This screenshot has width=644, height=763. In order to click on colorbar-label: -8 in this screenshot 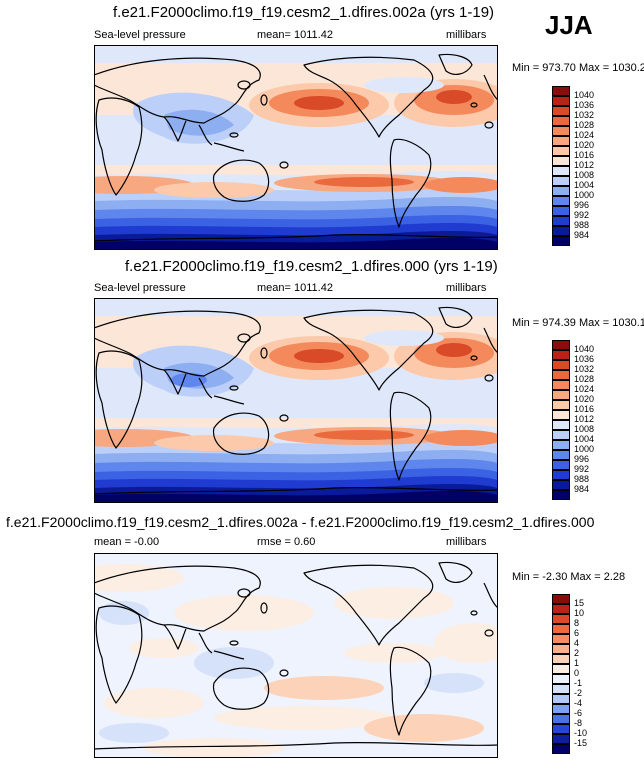, I will do `click(578, 723)`.